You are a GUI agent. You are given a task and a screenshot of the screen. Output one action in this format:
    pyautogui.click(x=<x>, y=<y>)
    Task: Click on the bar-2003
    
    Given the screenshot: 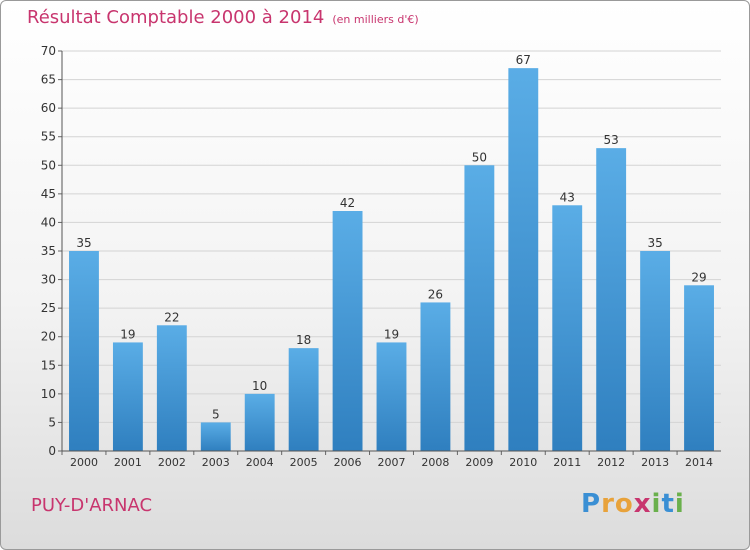 What is the action you would take?
    pyautogui.click(x=215, y=436)
    